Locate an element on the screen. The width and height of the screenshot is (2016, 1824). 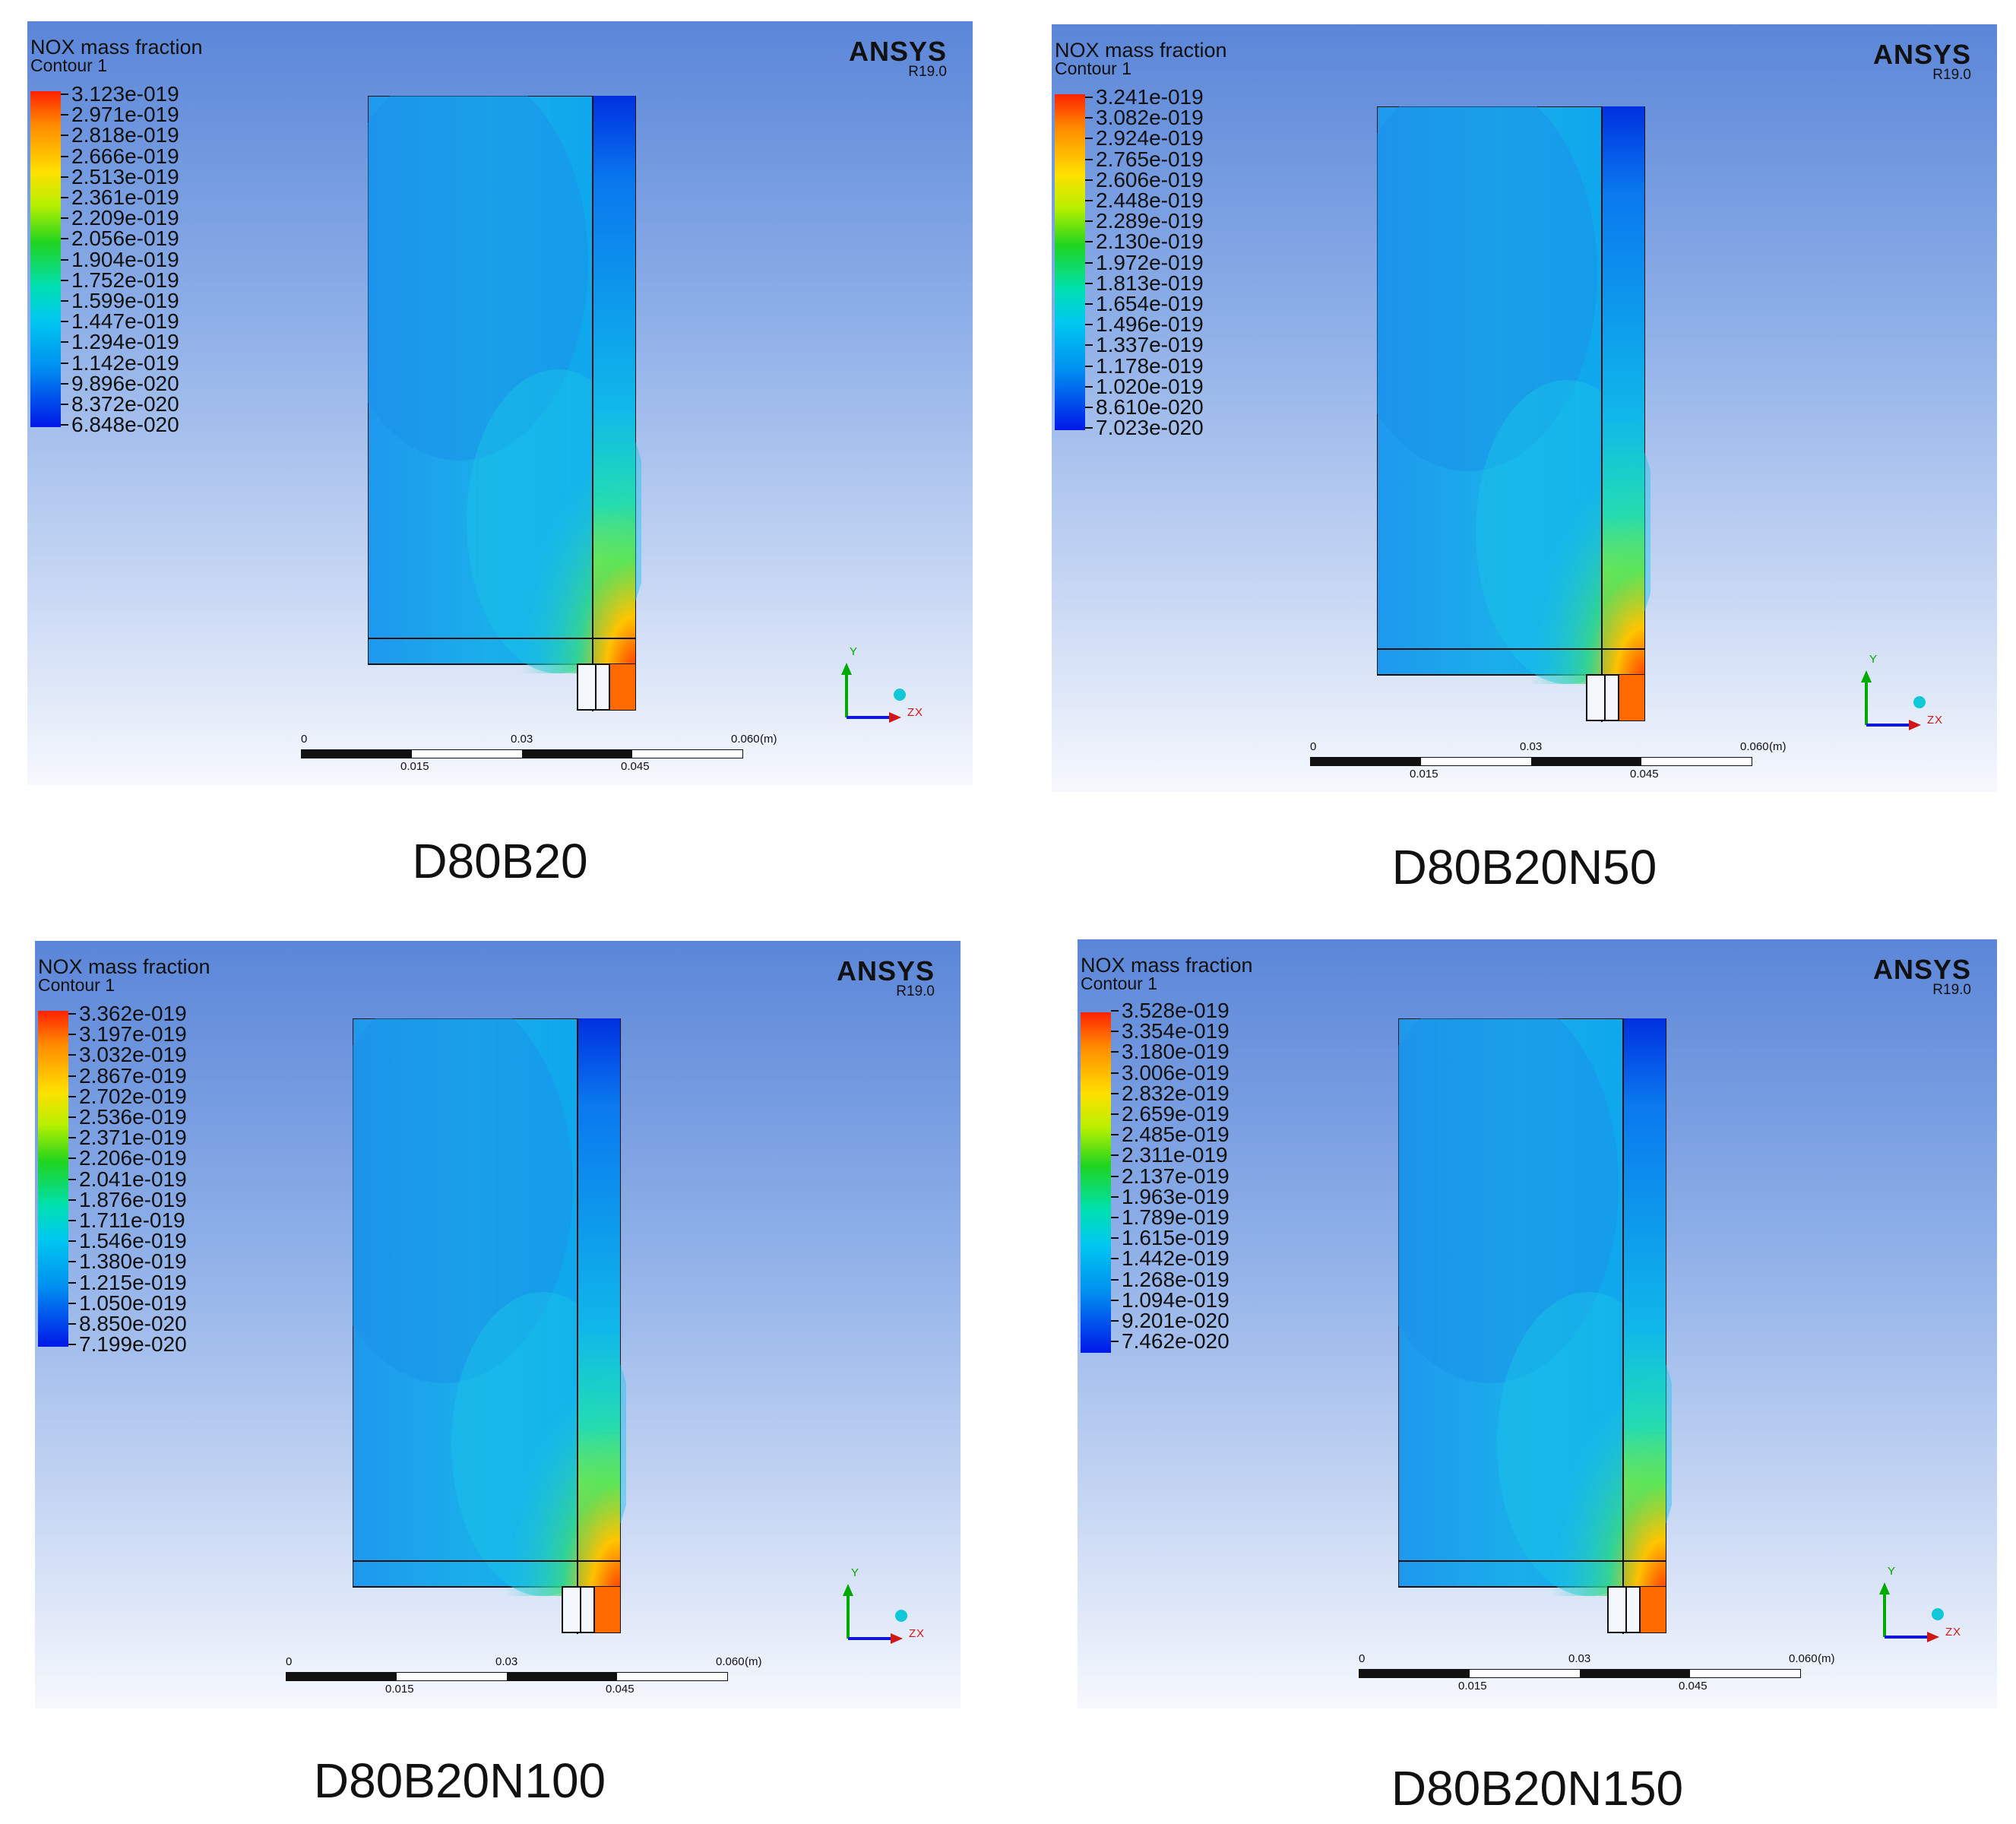
color-bar-tick-label: 1.496e-019 is located at coordinates (1144, 325).